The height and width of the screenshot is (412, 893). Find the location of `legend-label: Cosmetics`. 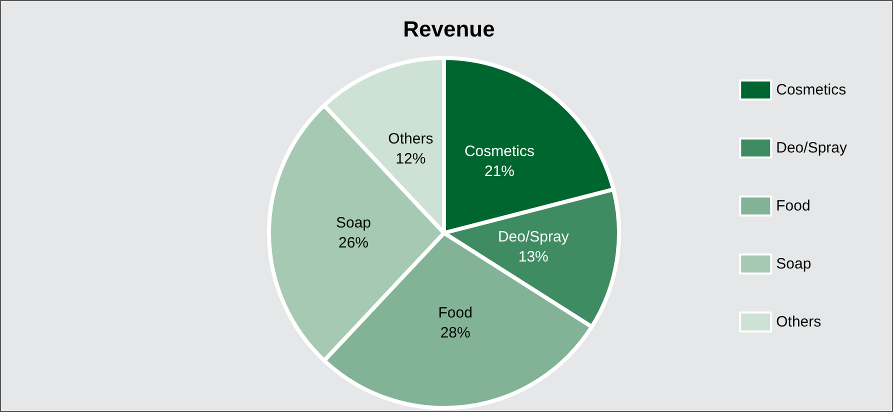

legend-label: Cosmetics is located at coordinates (811, 90).